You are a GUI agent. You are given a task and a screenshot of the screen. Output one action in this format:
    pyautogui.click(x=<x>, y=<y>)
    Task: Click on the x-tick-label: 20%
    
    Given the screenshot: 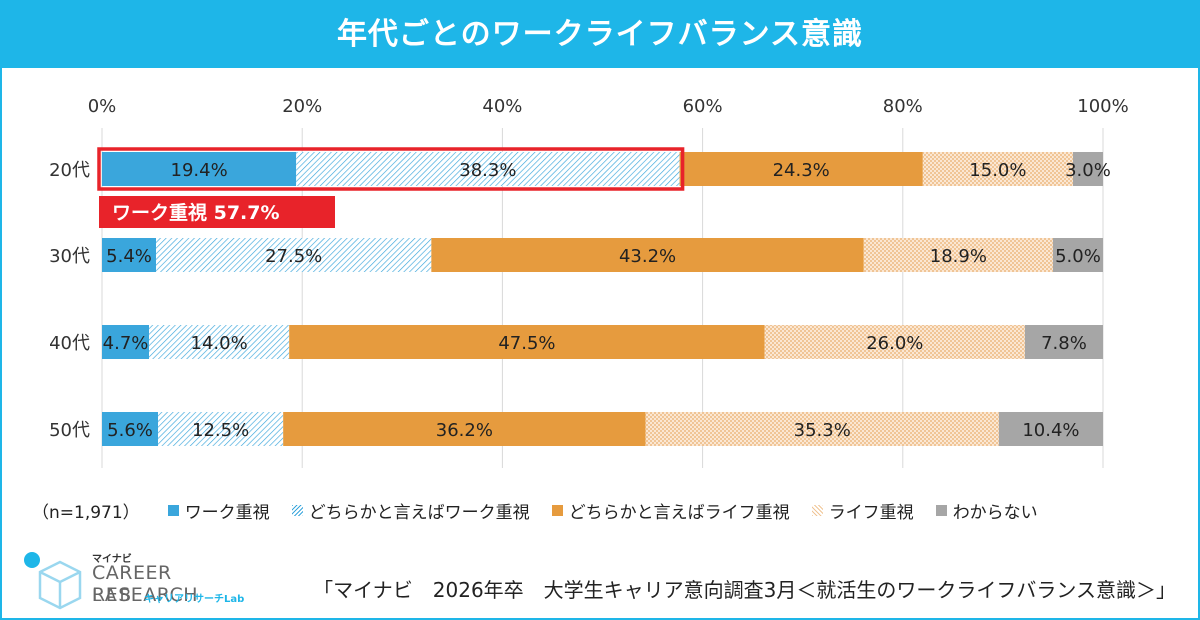 What is the action you would take?
    pyautogui.click(x=302, y=106)
    